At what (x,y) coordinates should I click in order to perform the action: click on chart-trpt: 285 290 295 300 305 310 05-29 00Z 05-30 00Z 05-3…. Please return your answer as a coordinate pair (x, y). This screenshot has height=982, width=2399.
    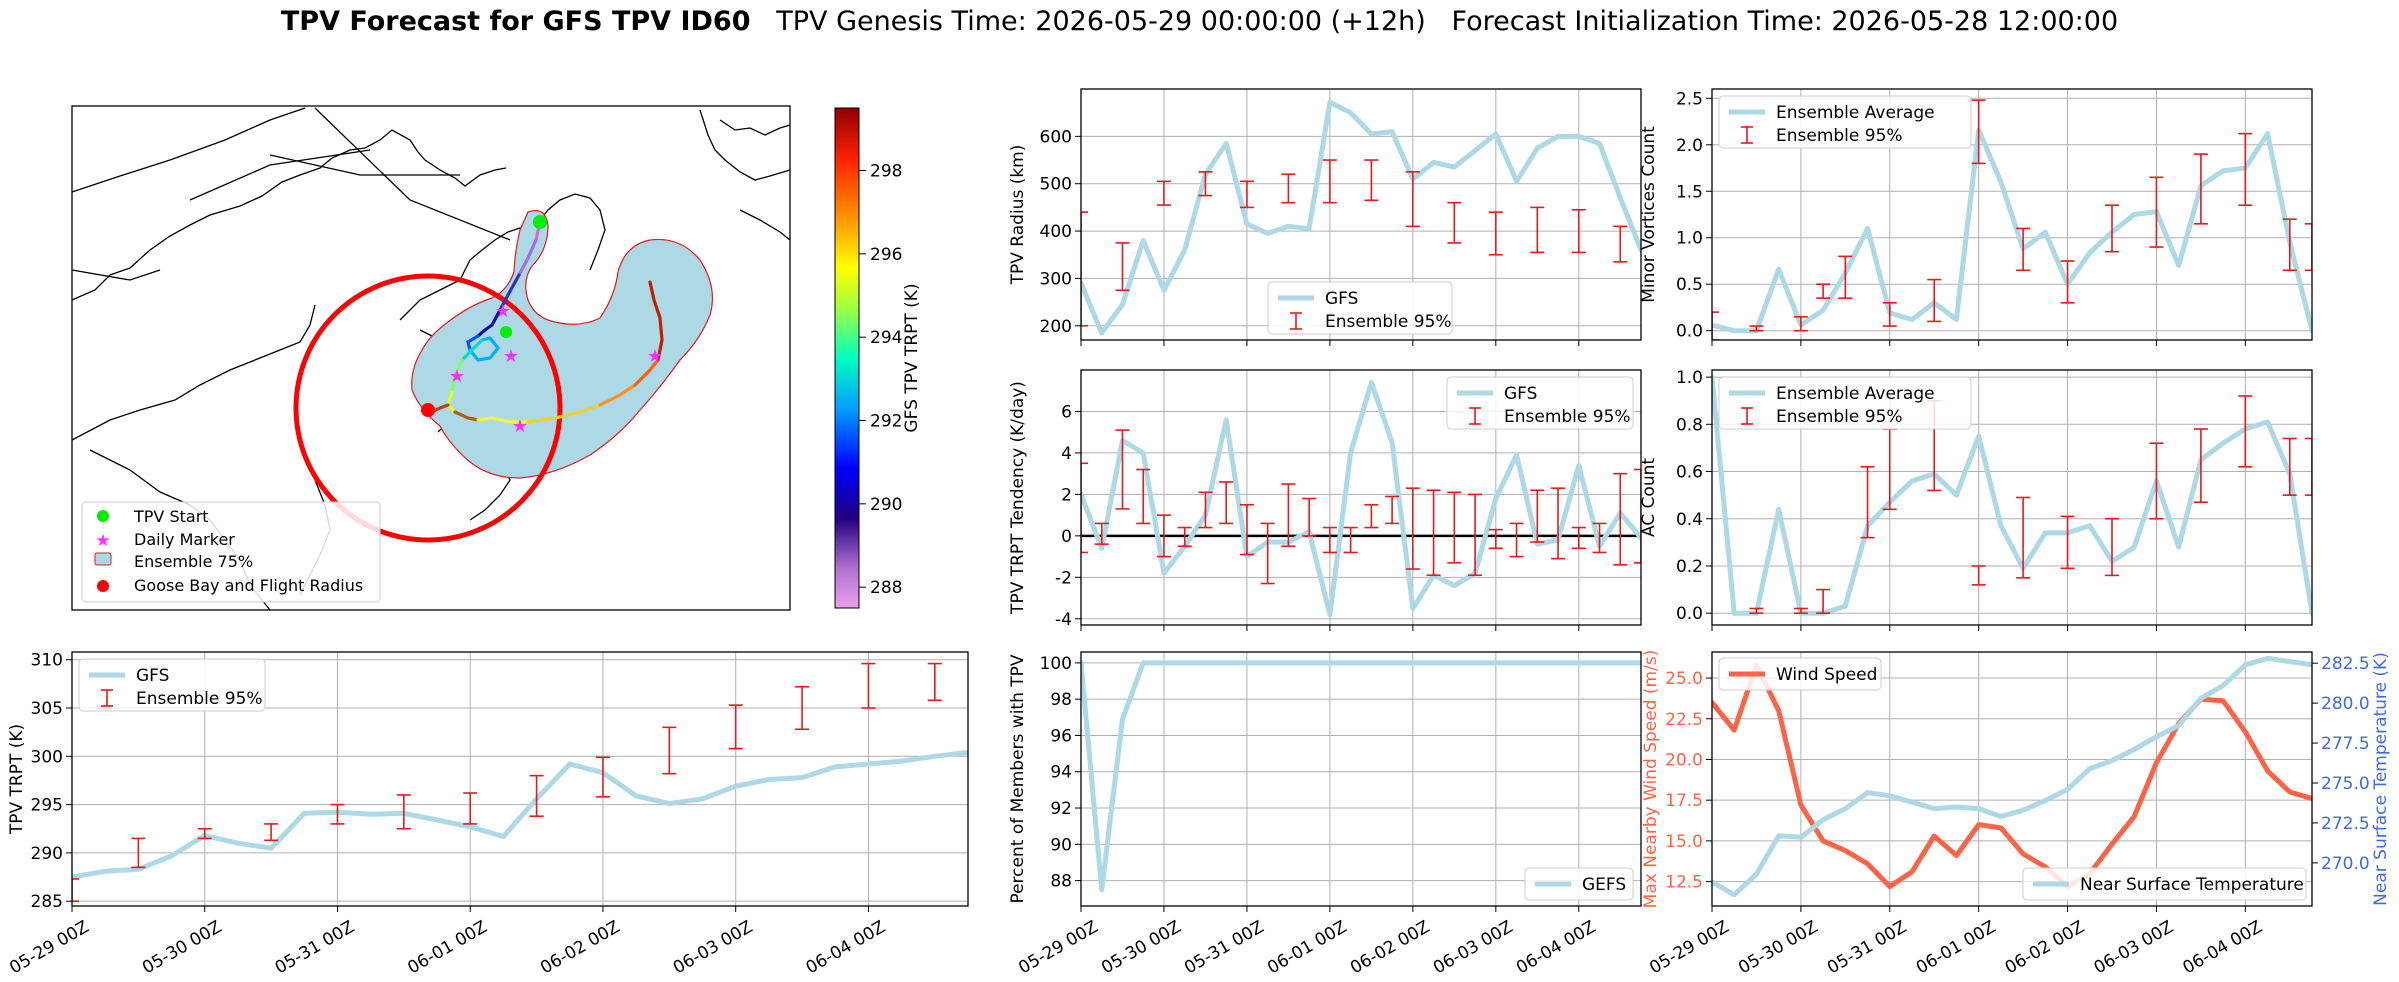
    Looking at the image, I should click on (487, 814).